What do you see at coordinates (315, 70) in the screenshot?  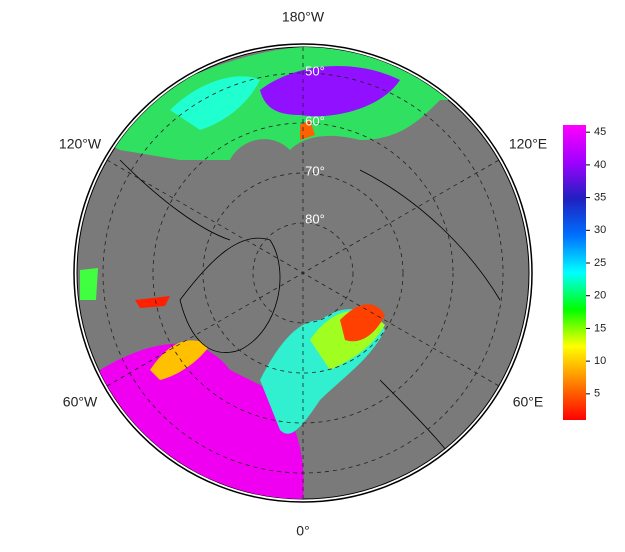 I see `lat-label: 50°` at bounding box center [315, 70].